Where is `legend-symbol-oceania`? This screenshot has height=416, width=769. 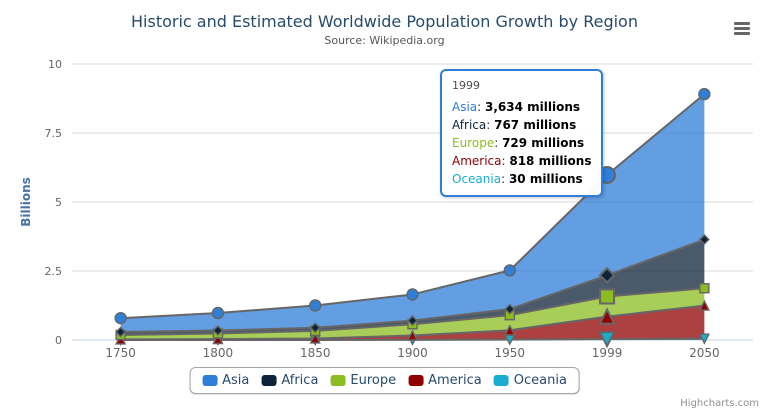 legend-symbol-oceania is located at coordinates (501, 380).